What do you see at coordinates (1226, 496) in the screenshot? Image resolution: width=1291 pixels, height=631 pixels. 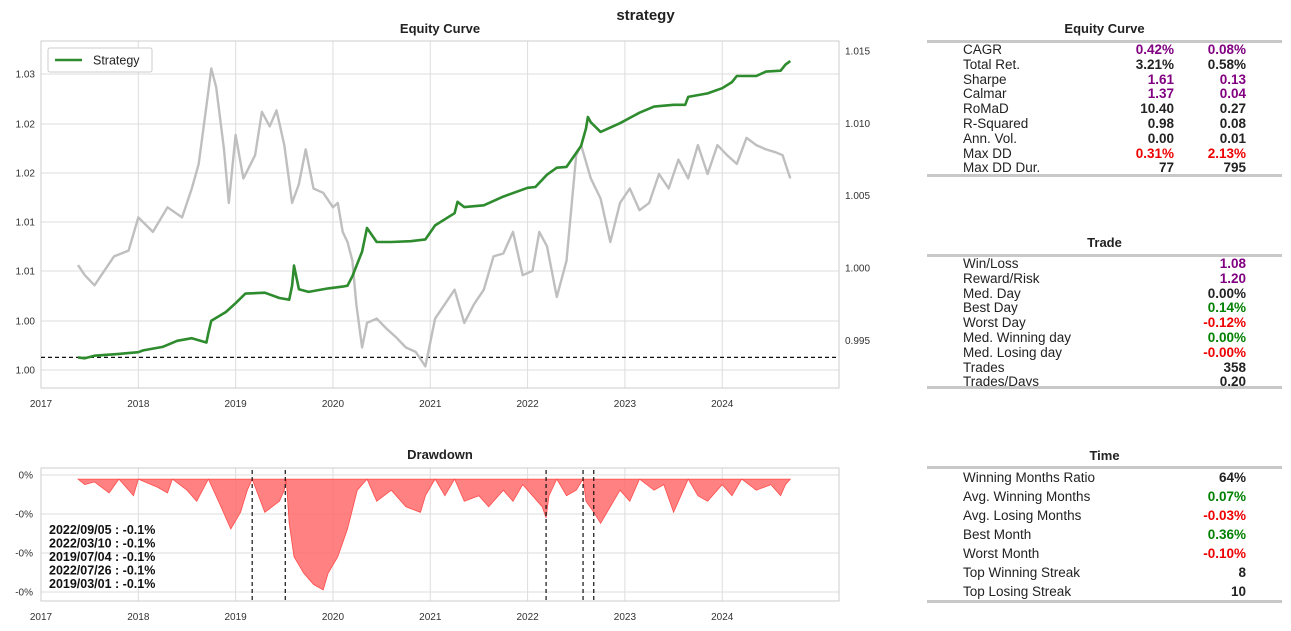 I see `stat-value: 0.07%` at bounding box center [1226, 496].